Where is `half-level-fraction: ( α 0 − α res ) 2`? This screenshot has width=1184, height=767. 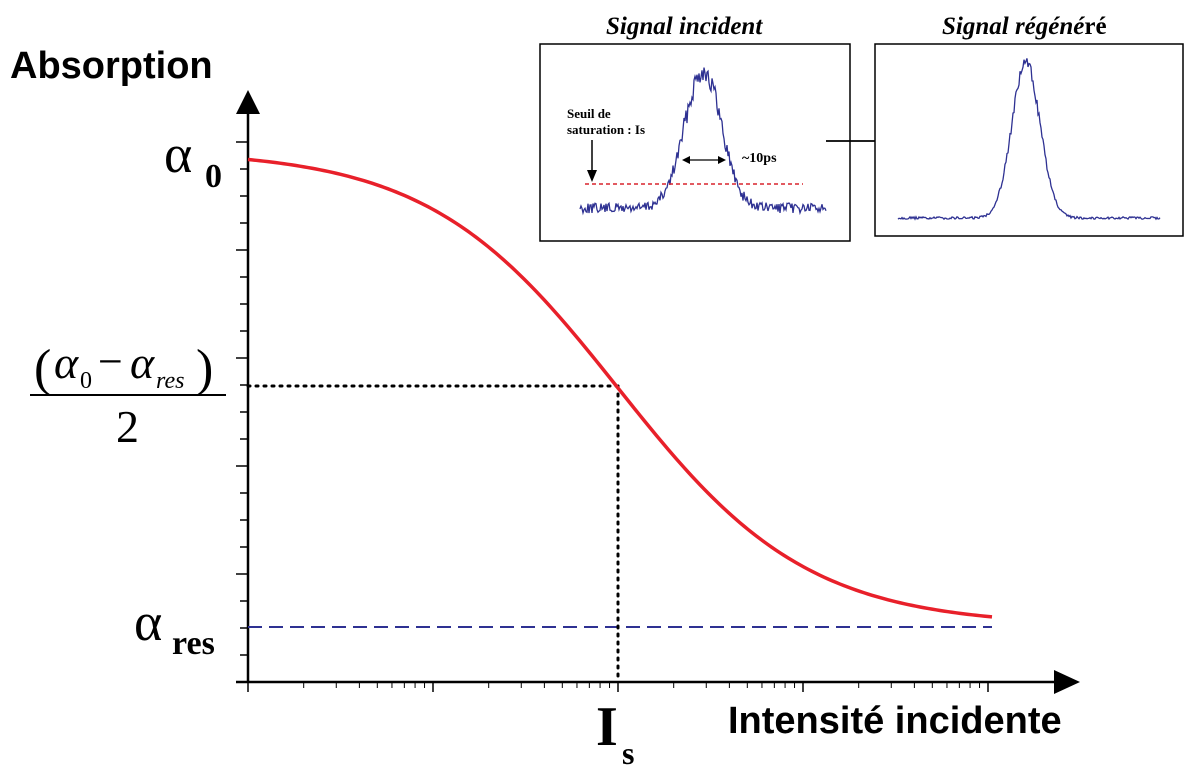 half-level-fraction: ( α 0 − α res ) 2 is located at coordinates (128, 394).